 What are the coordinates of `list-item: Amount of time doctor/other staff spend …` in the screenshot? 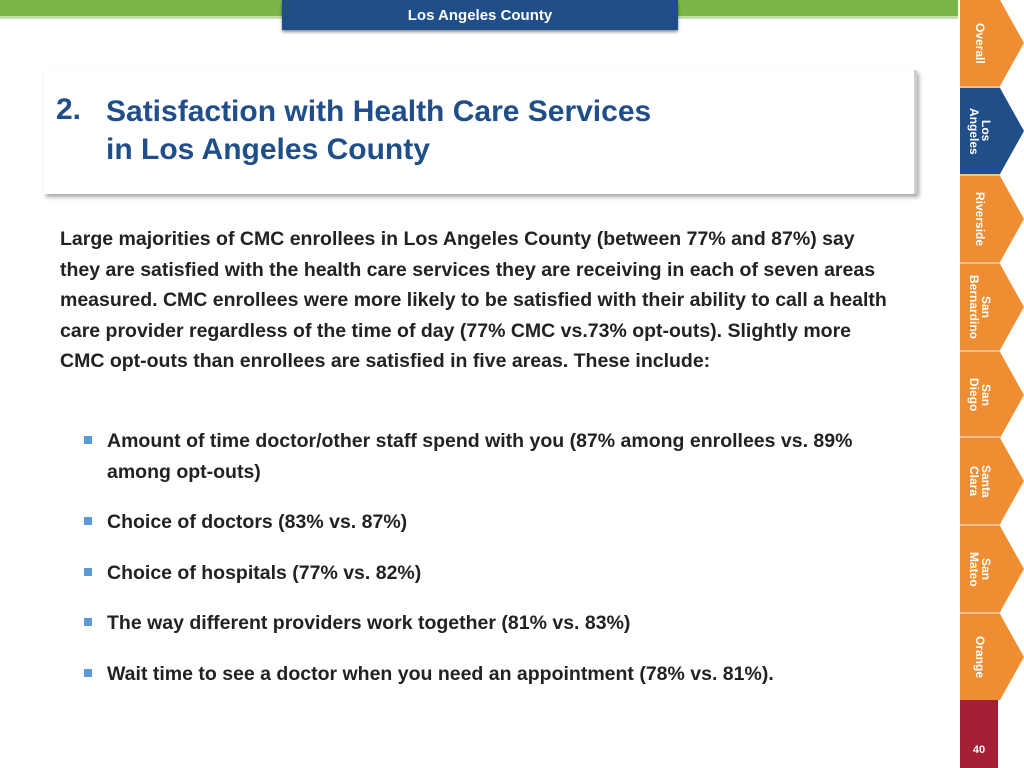 It's located at (497, 456).